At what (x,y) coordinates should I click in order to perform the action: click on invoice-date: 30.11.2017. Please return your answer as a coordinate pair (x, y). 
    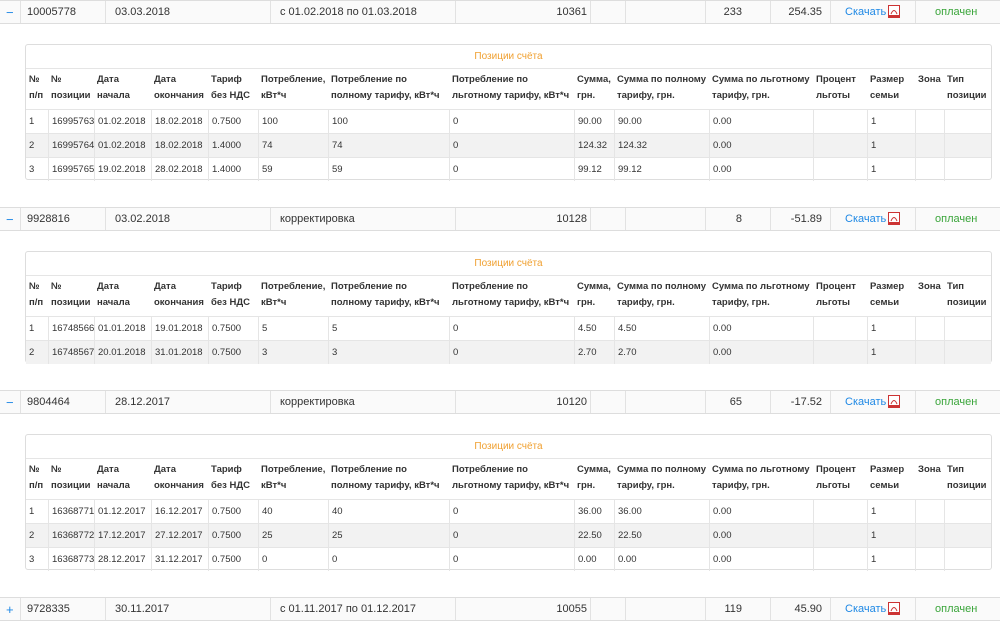
    Looking at the image, I should click on (142, 609).